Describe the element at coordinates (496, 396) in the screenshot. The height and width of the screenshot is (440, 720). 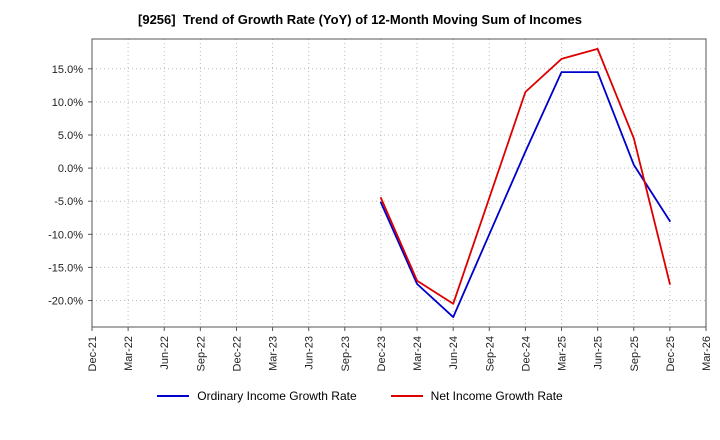
I see `legend-label-net: Net Income Growth Rate` at that location.